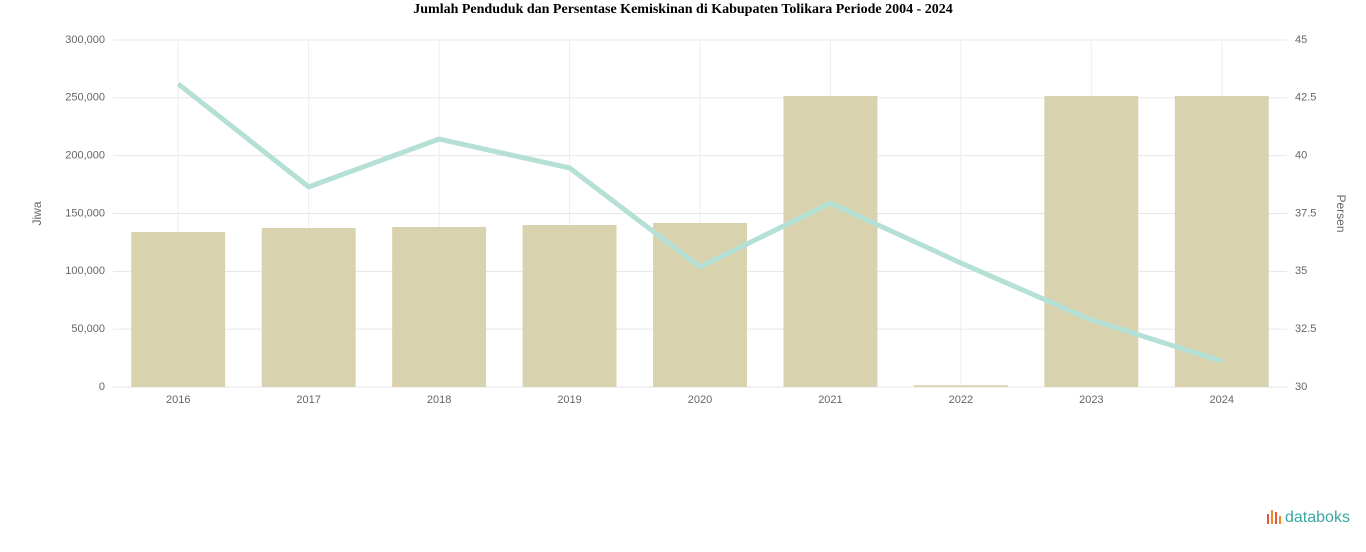  I want to click on y-tick-label: 50,000, so click(88, 329).